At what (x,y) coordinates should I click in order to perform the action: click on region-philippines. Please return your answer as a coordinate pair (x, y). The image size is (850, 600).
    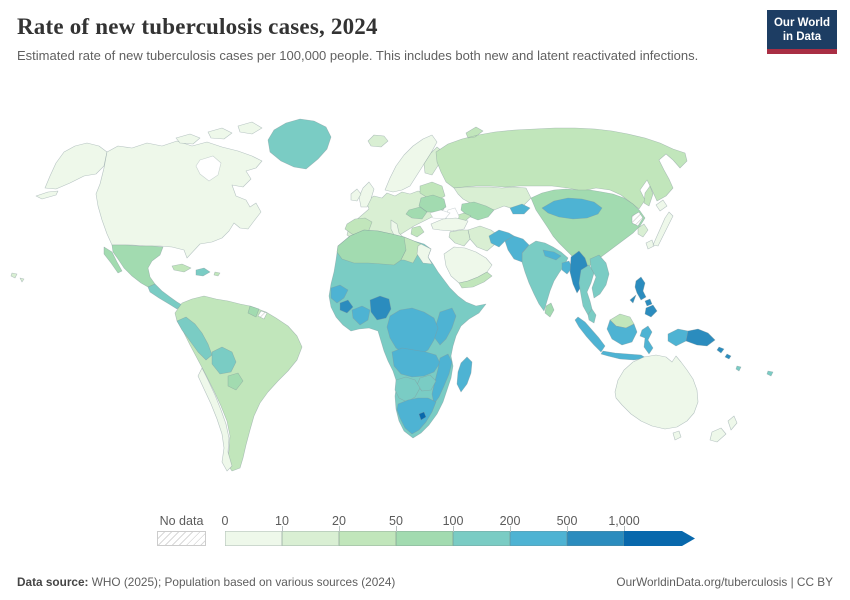
    Looking at the image, I should click on (643, 297).